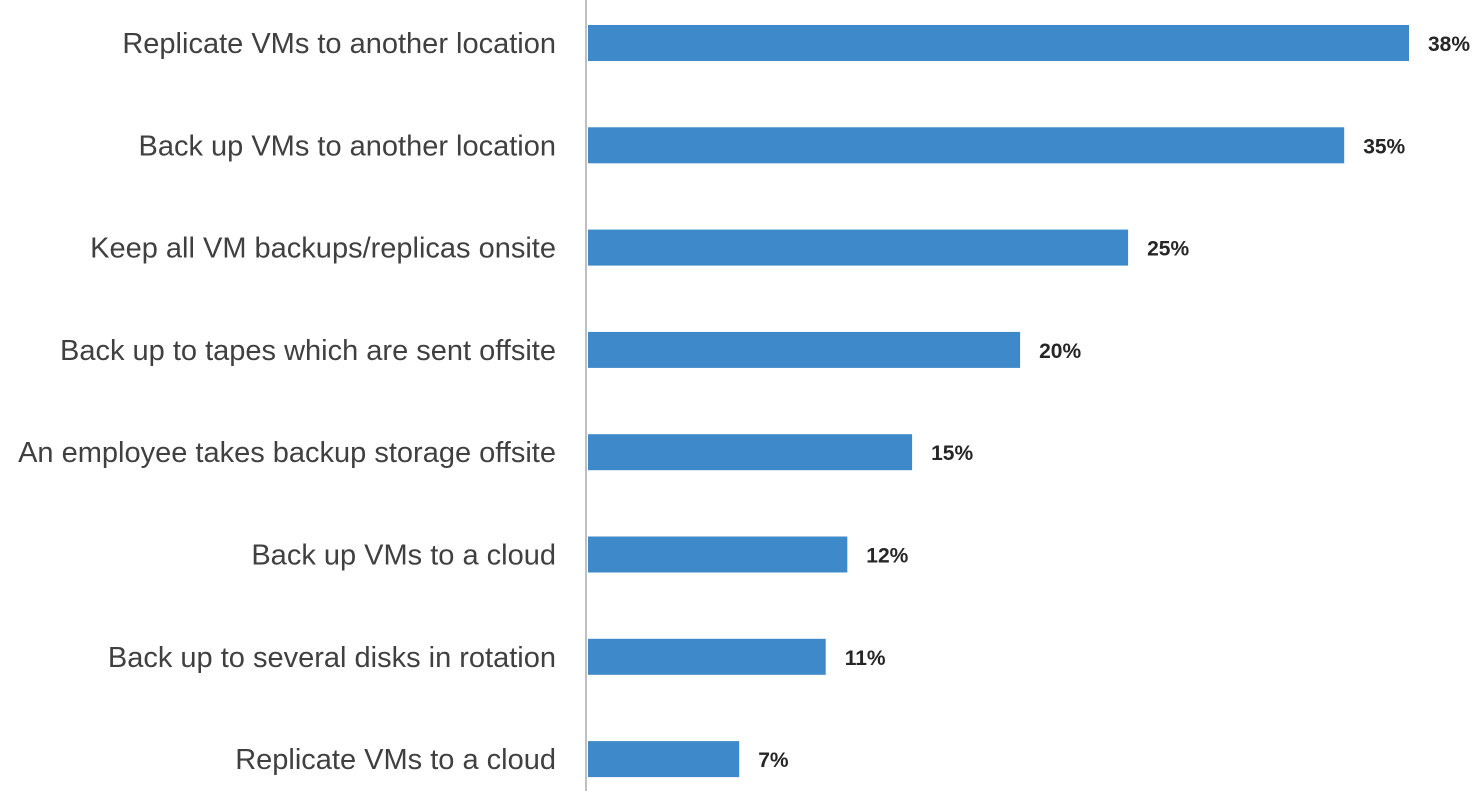  I want to click on category-label: Keep all VM backups/replicas onsite, so click(323, 249).